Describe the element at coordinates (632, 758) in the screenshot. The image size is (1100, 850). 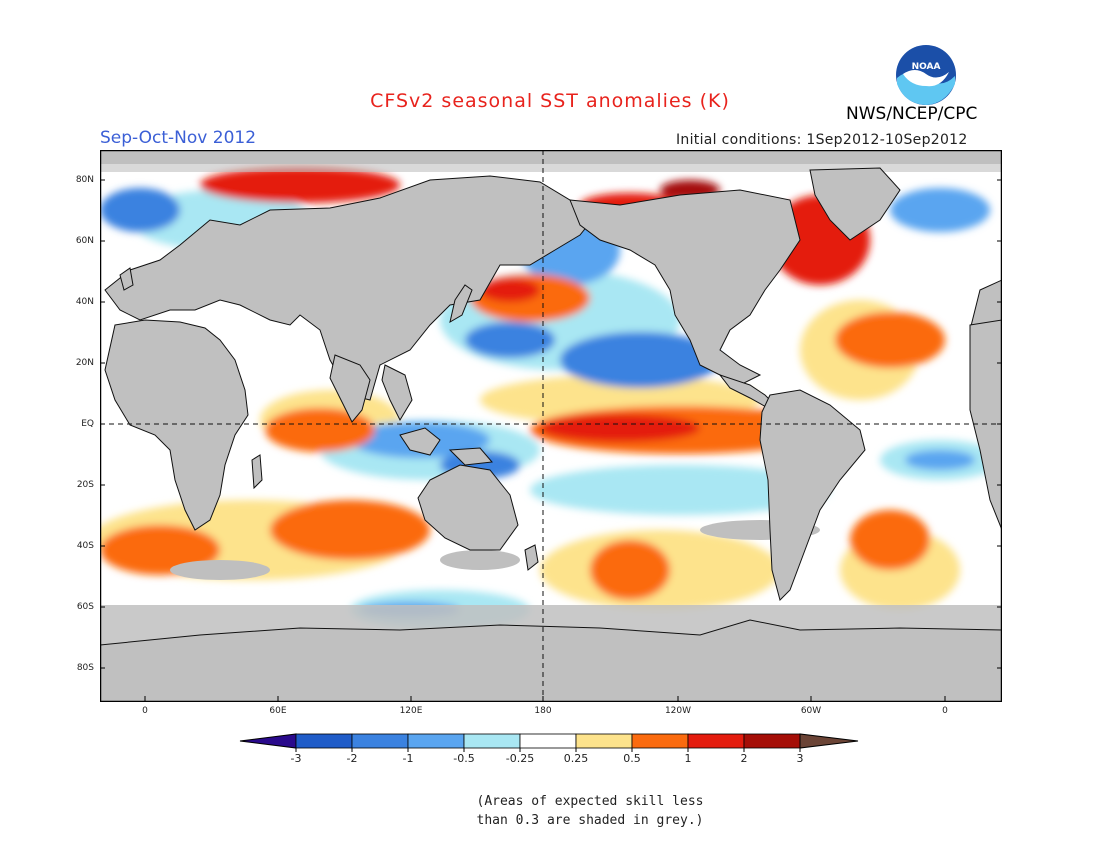
I see `colorbar-label: 0.5` at that location.